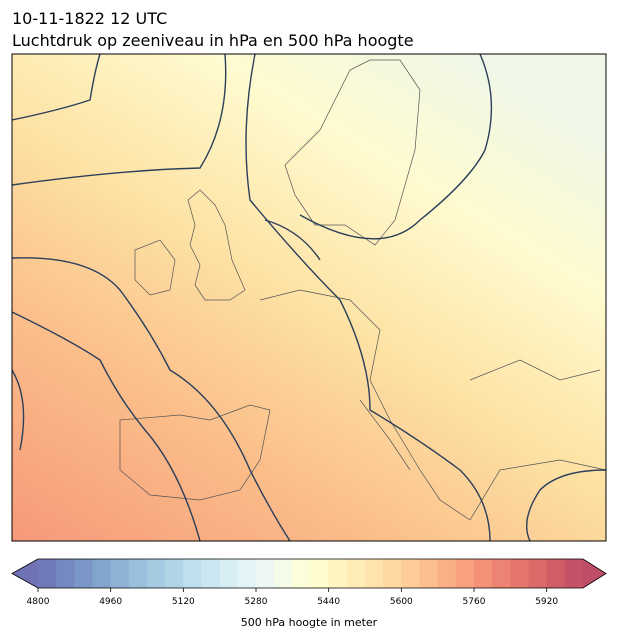 This screenshot has width=618, height=643. Describe the element at coordinates (594, 573) in the screenshot. I see `colorbar-extend-high` at that location.